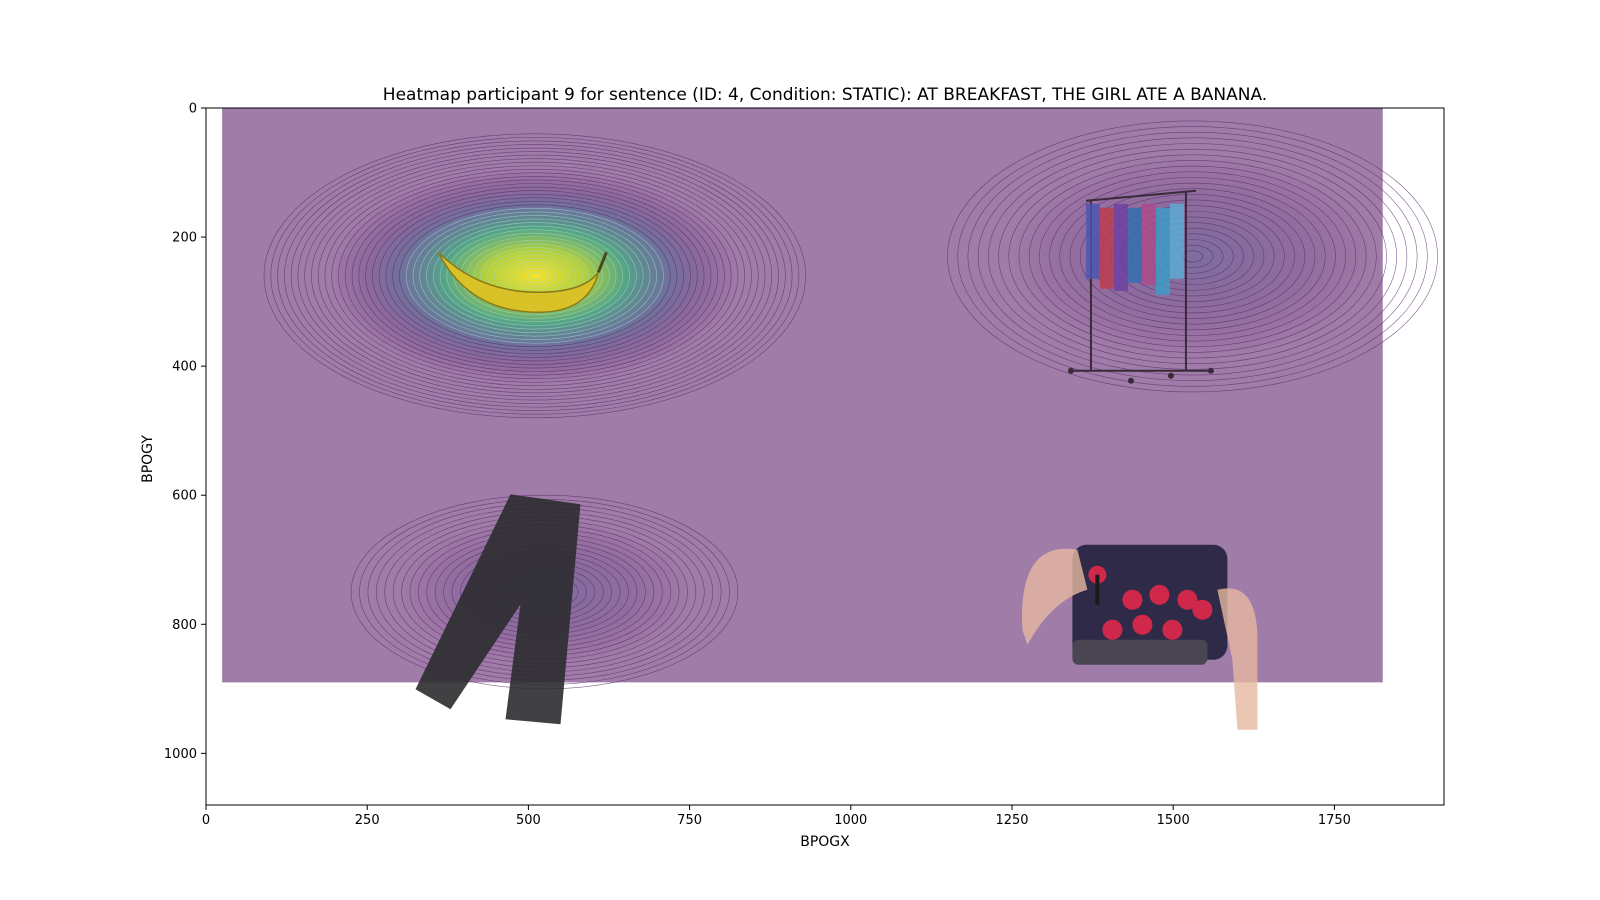 This screenshot has width=1600, height=900. What do you see at coordinates (193, 109) in the screenshot?
I see `y-tick-label: 0` at bounding box center [193, 109].